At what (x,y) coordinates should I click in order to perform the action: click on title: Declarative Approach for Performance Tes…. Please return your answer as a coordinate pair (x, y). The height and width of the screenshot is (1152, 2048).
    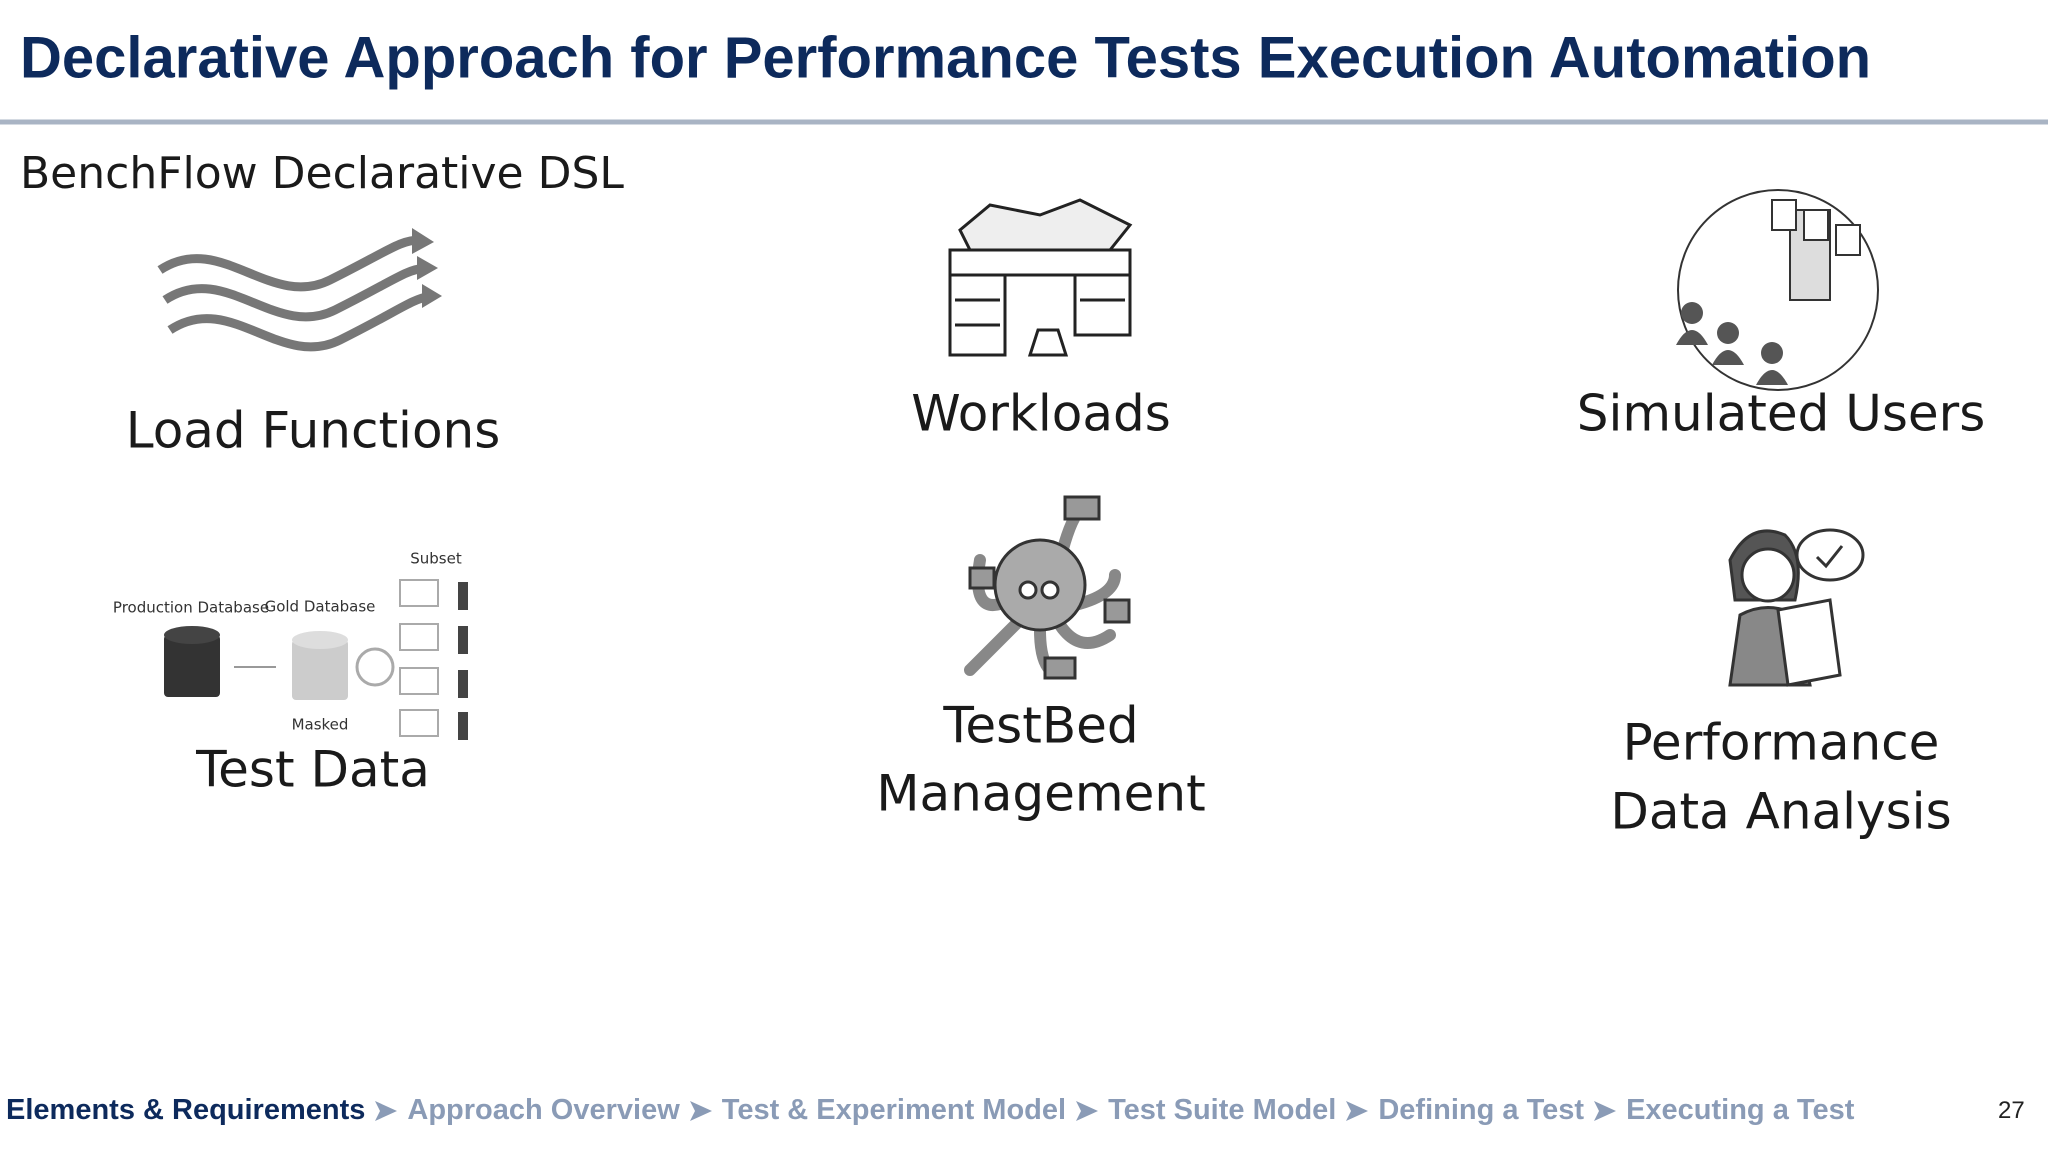
    Looking at the image, I should click on (945, 57).